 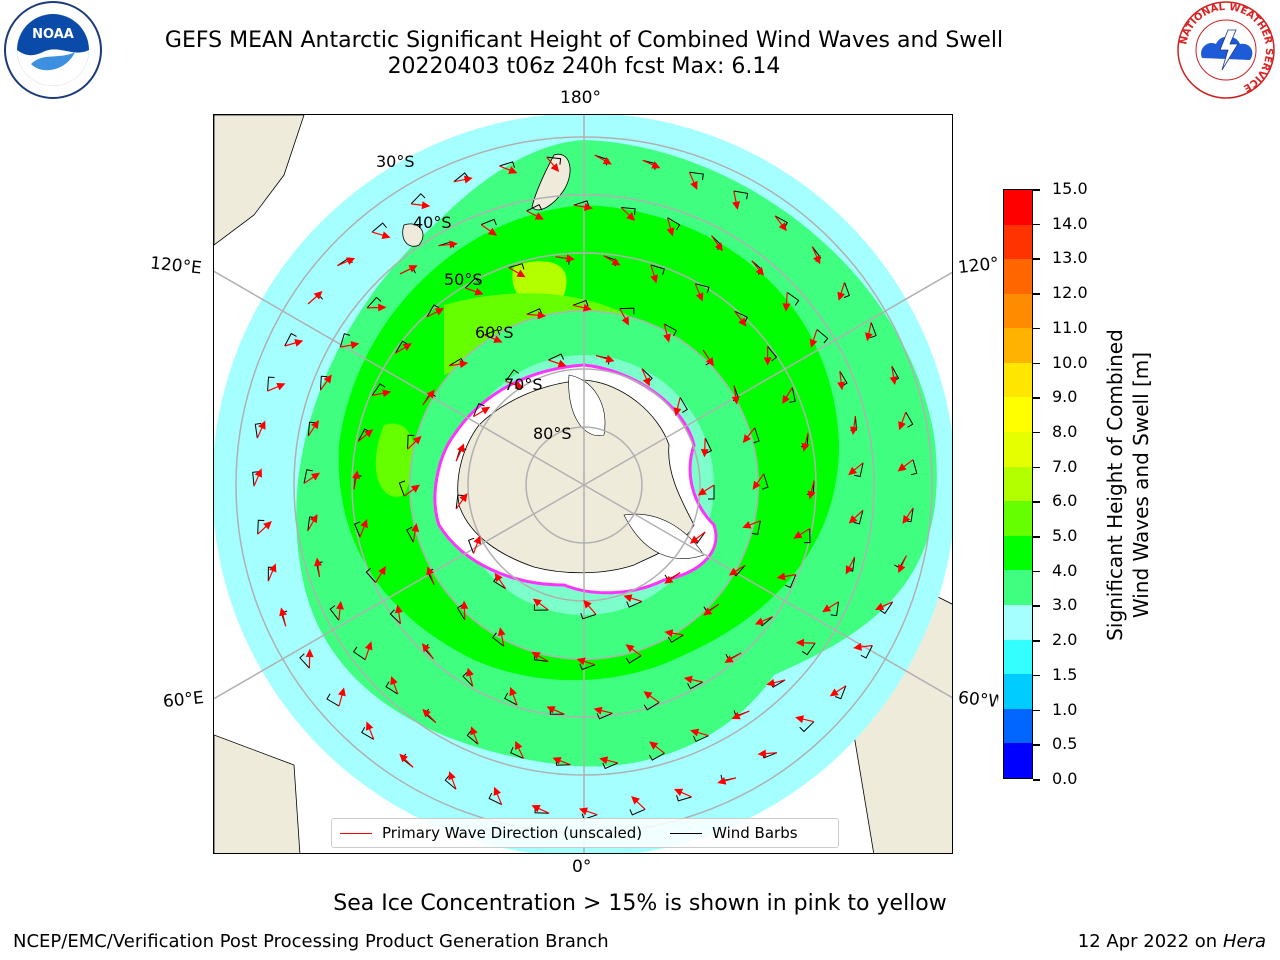 I want to click on colorbar-label-line2: Wind Waves and Swell [m], so click(x=1141, y=485).